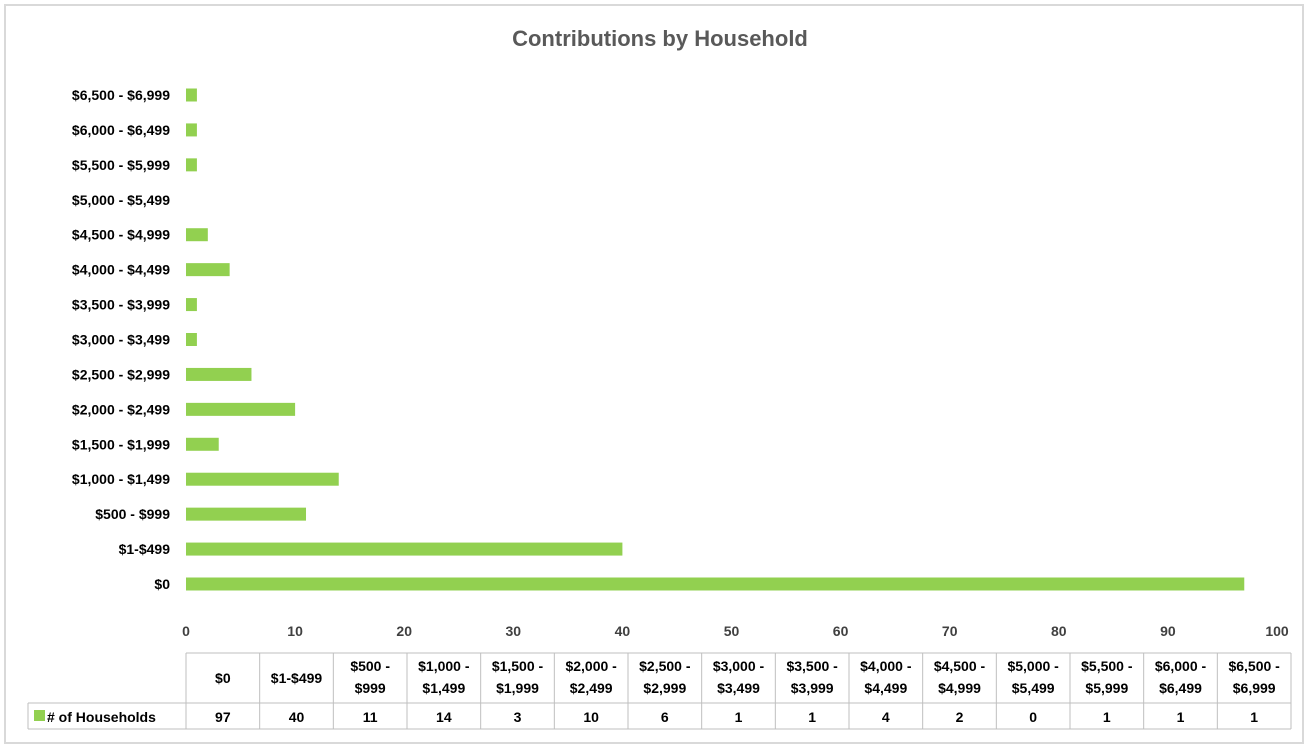 This screenshot has width=1310, height=750. Describe the element at coordinates (186, 631) in the screenshot. I see `x-tick-label: 0` at that location.